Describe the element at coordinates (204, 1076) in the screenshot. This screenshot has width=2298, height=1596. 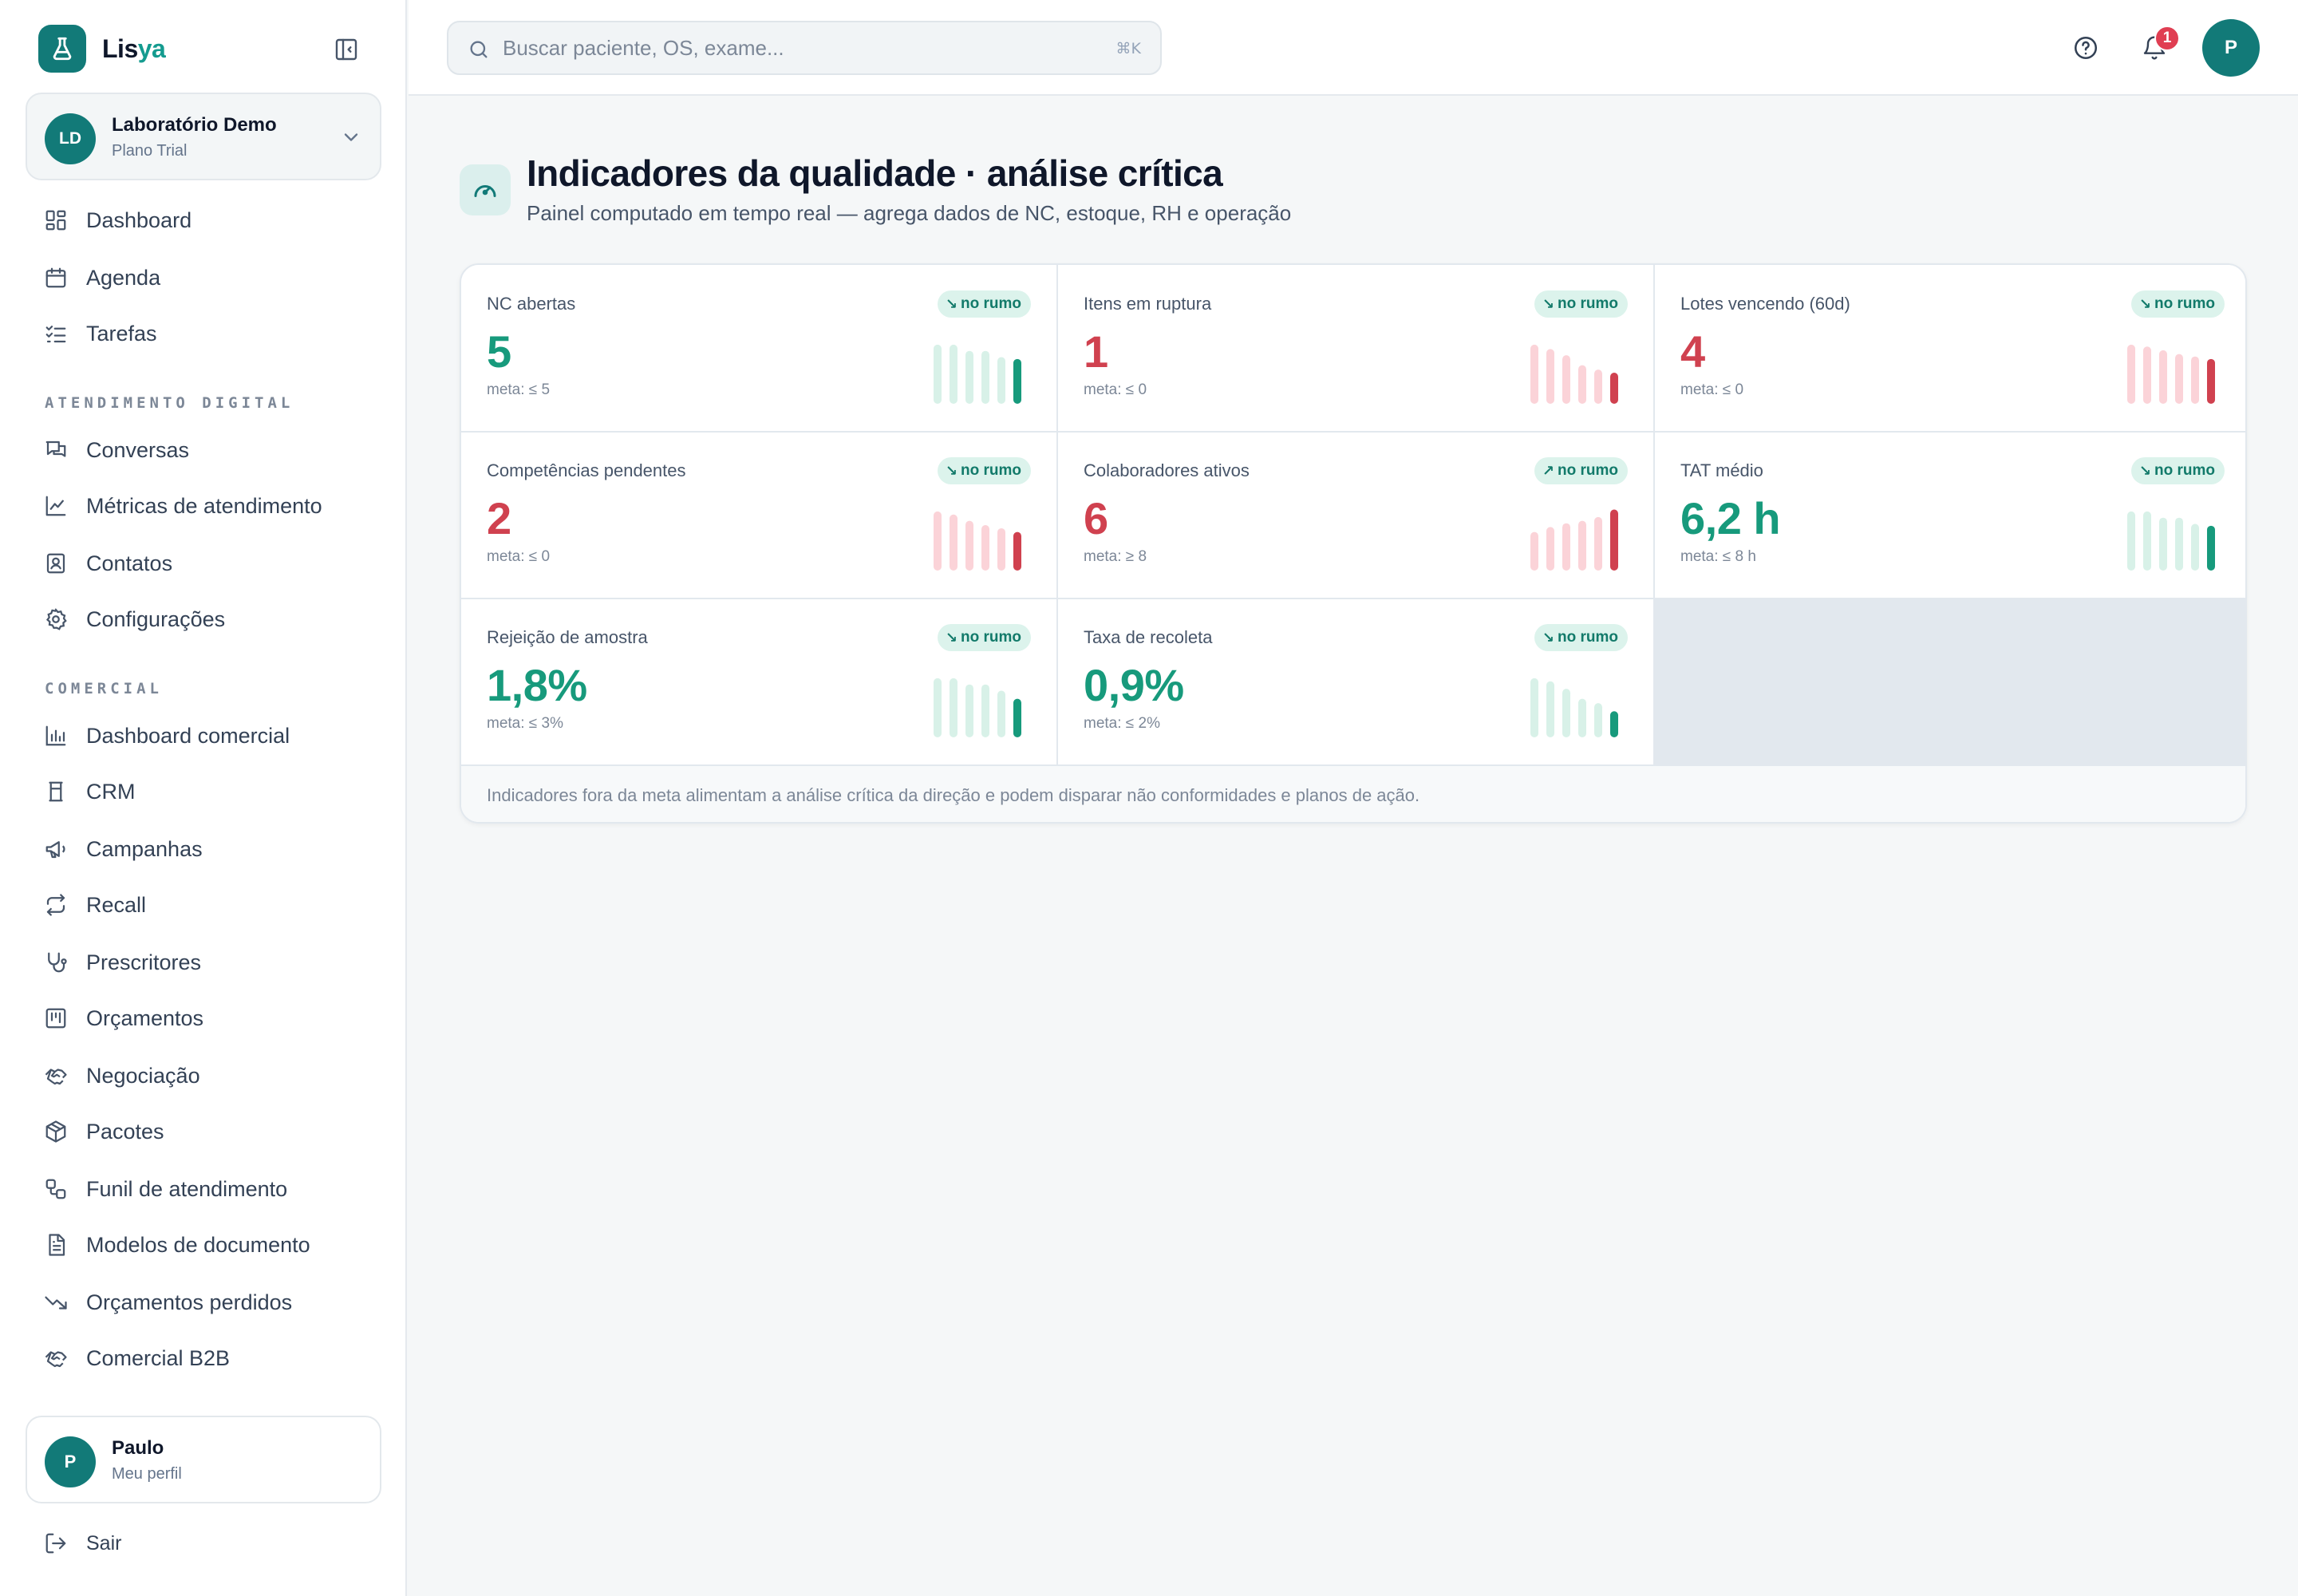
I see `sidebar-item-negociacao: Negociação` at that location.